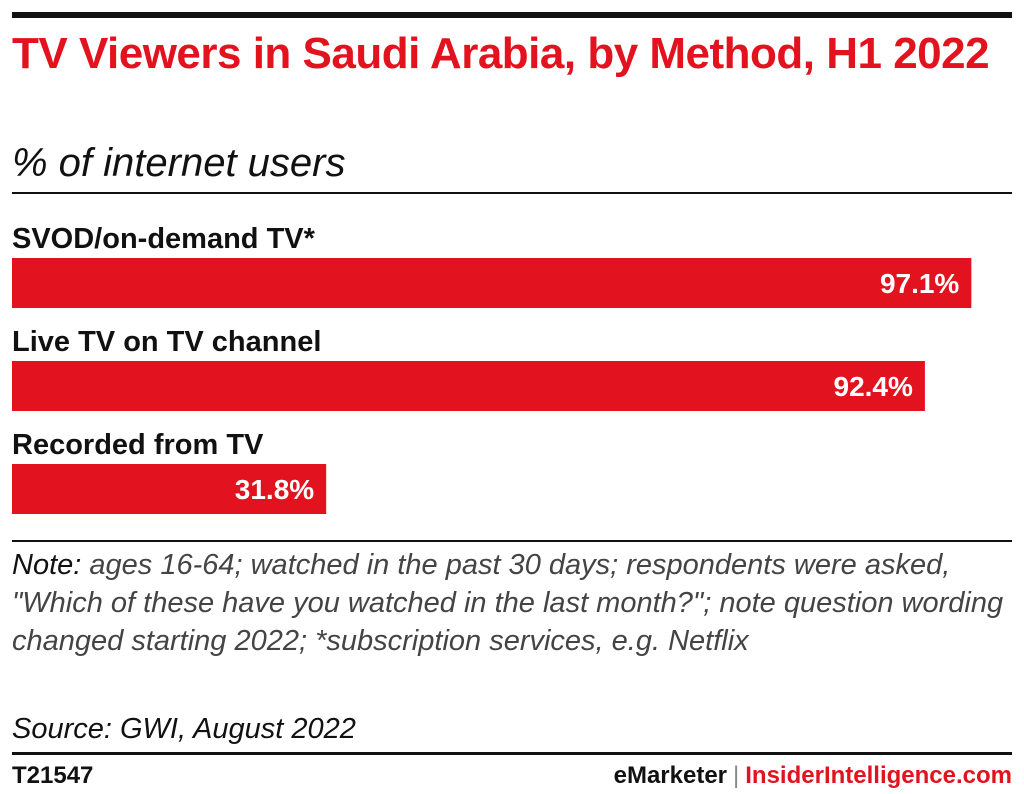  Describe the element at coordinates (670, 775) in the screenshot. I see `brand-emarketer: eMarketer` at that location.